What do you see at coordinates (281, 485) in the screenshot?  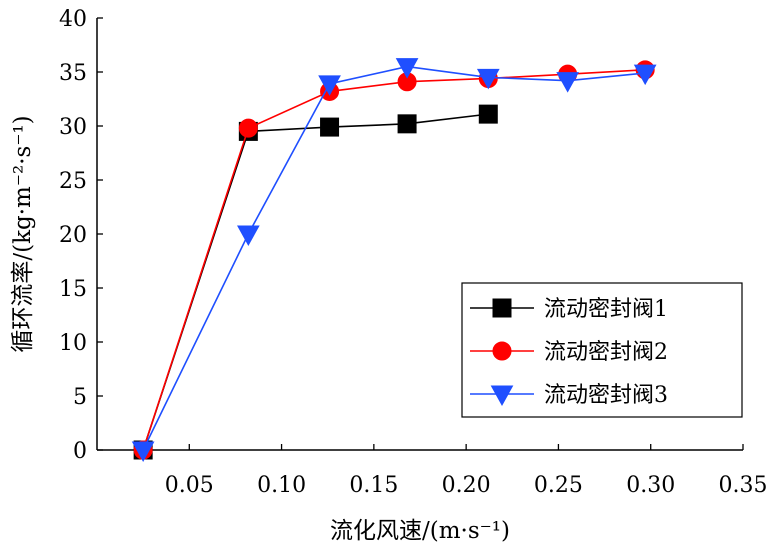 I see `x-tick-label: 0.10` at bounding box center [281, 485].